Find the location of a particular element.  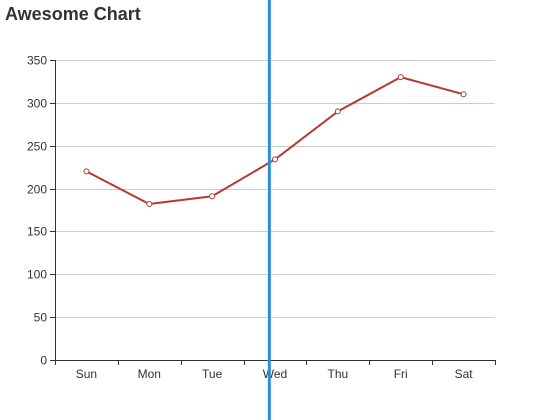

y-tick-label: 0 is located at coordinates (43, 361).